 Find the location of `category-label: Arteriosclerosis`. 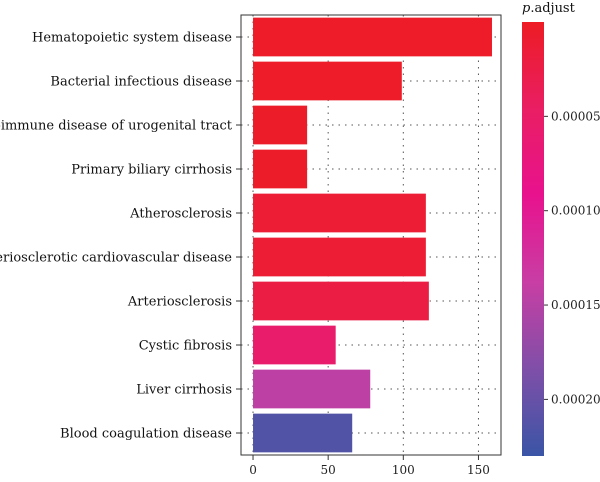

category-label: Arteriosclerosis is located at coordinates (179, 302).